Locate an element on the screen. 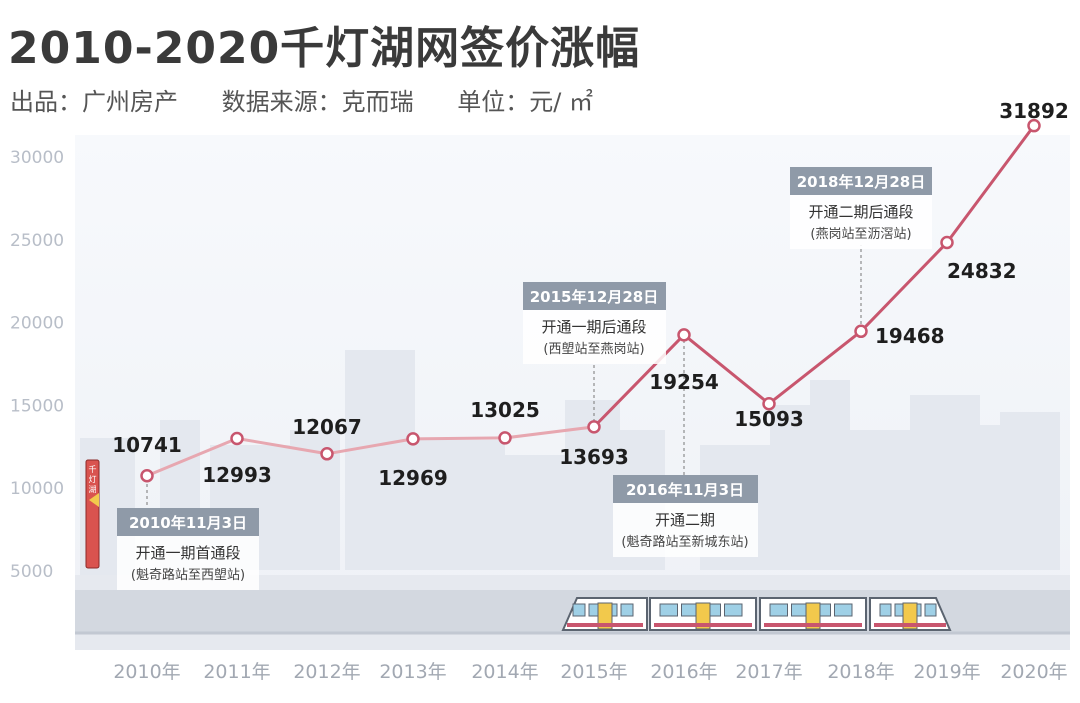  y-axis: 5000 10000 15000 20000 25000 30000 is located at coordinates (37, 365).